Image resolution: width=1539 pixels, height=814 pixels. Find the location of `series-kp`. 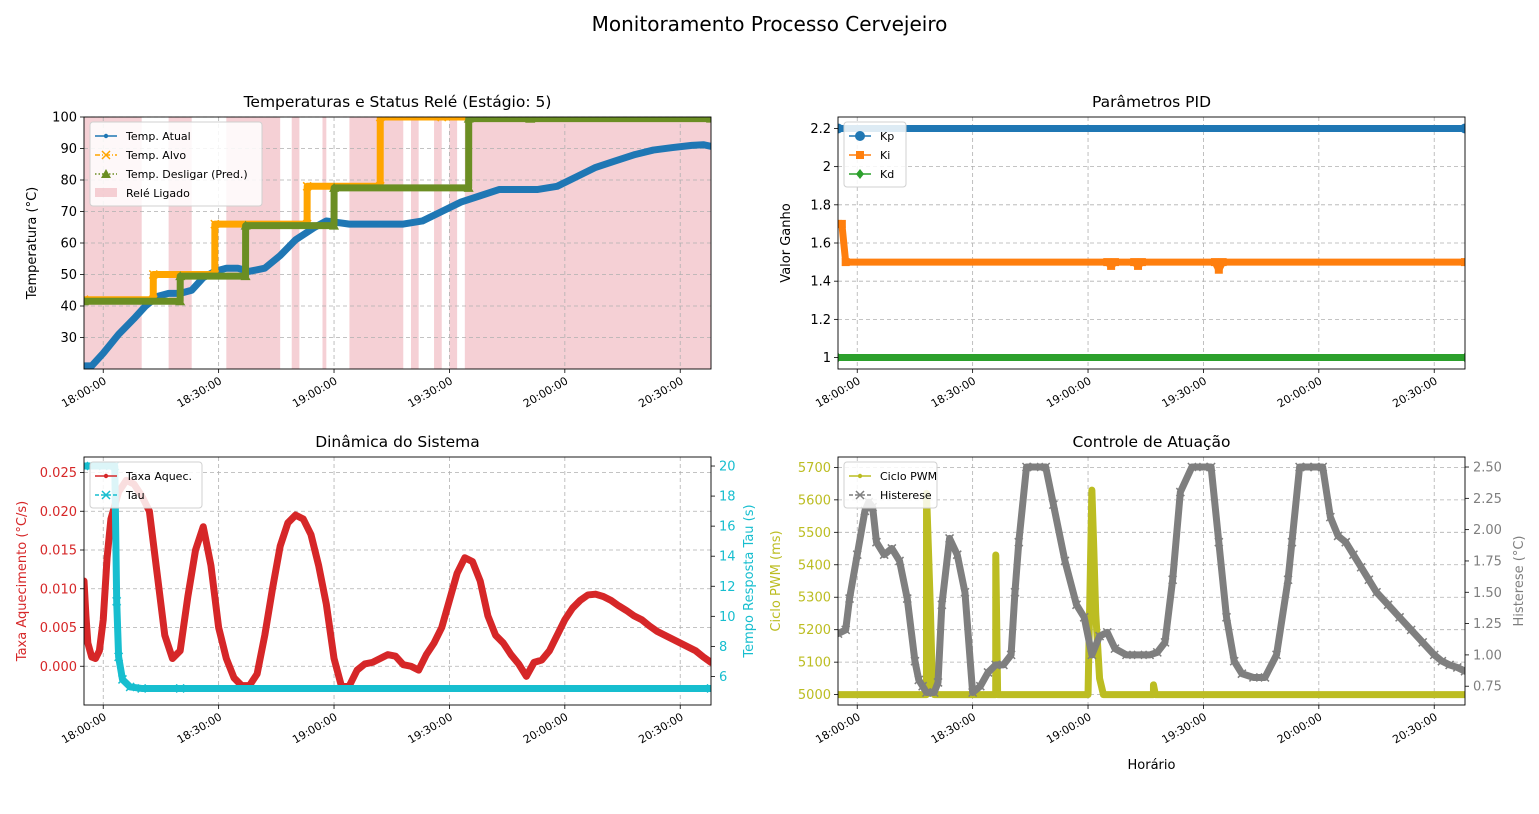

series-kp is located at coordinates (1151, 128).